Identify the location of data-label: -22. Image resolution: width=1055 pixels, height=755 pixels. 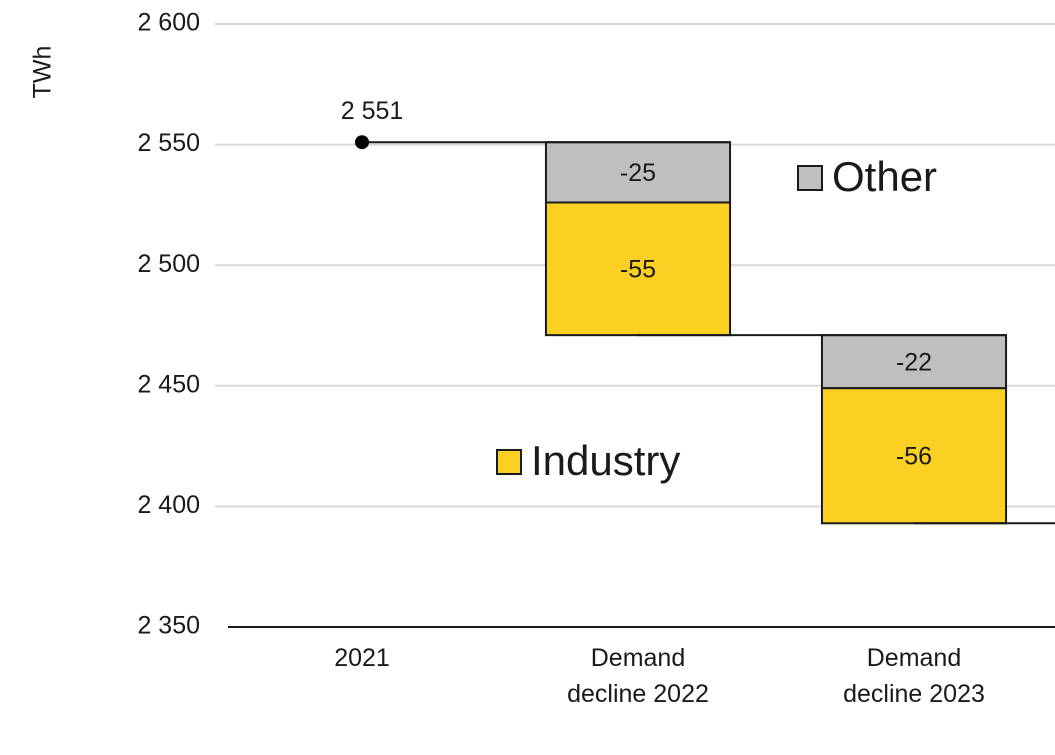
(914, 362).